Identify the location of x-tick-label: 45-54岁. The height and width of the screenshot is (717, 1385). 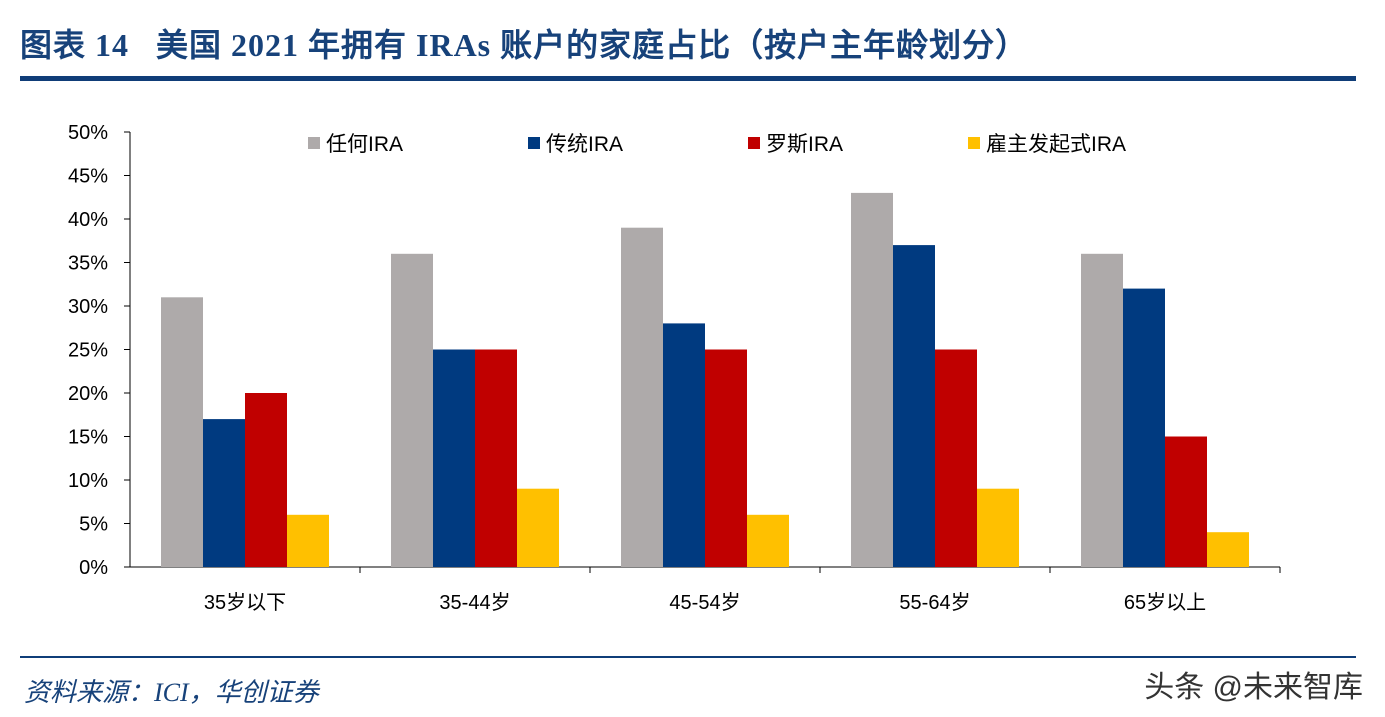
(704, 602).